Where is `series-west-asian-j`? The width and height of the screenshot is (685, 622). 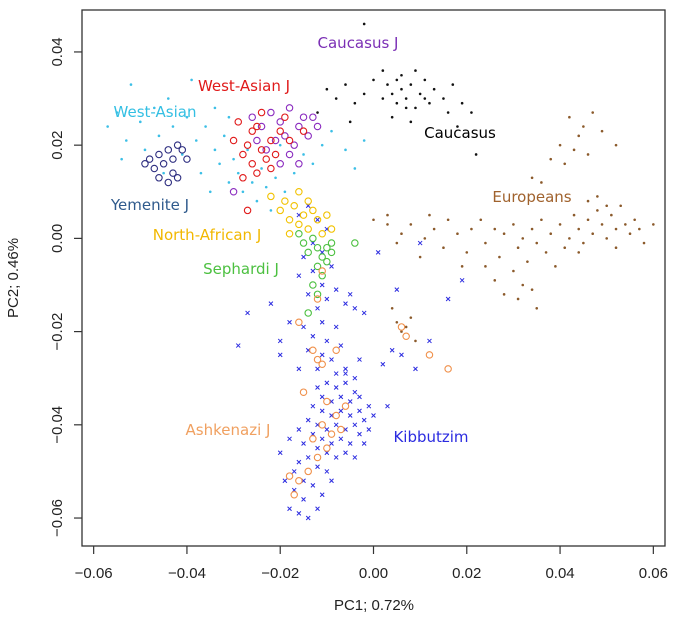
series-west-asian-j is located at coordinates (268, 161).